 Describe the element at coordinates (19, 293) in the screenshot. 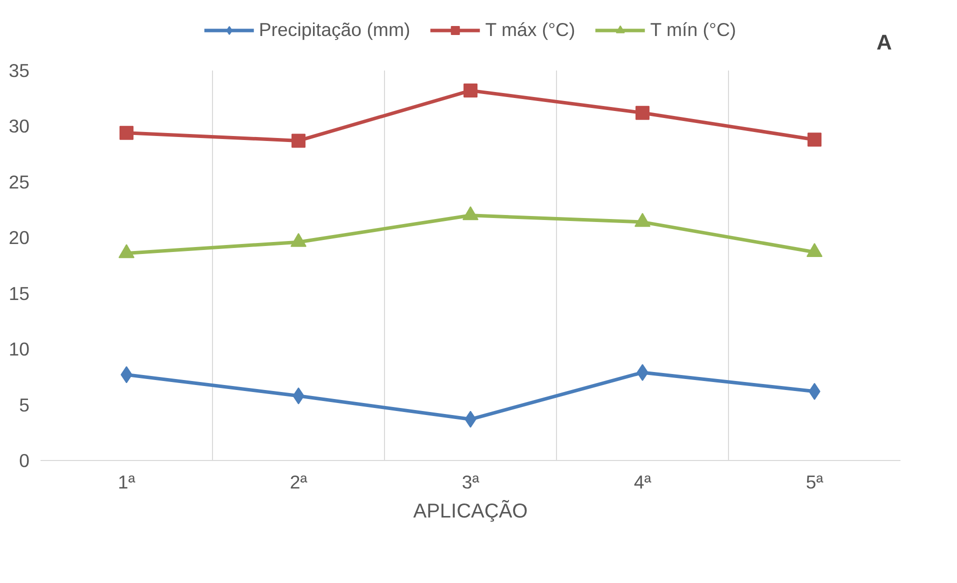

I see `y-tick-label: 15` at that location.